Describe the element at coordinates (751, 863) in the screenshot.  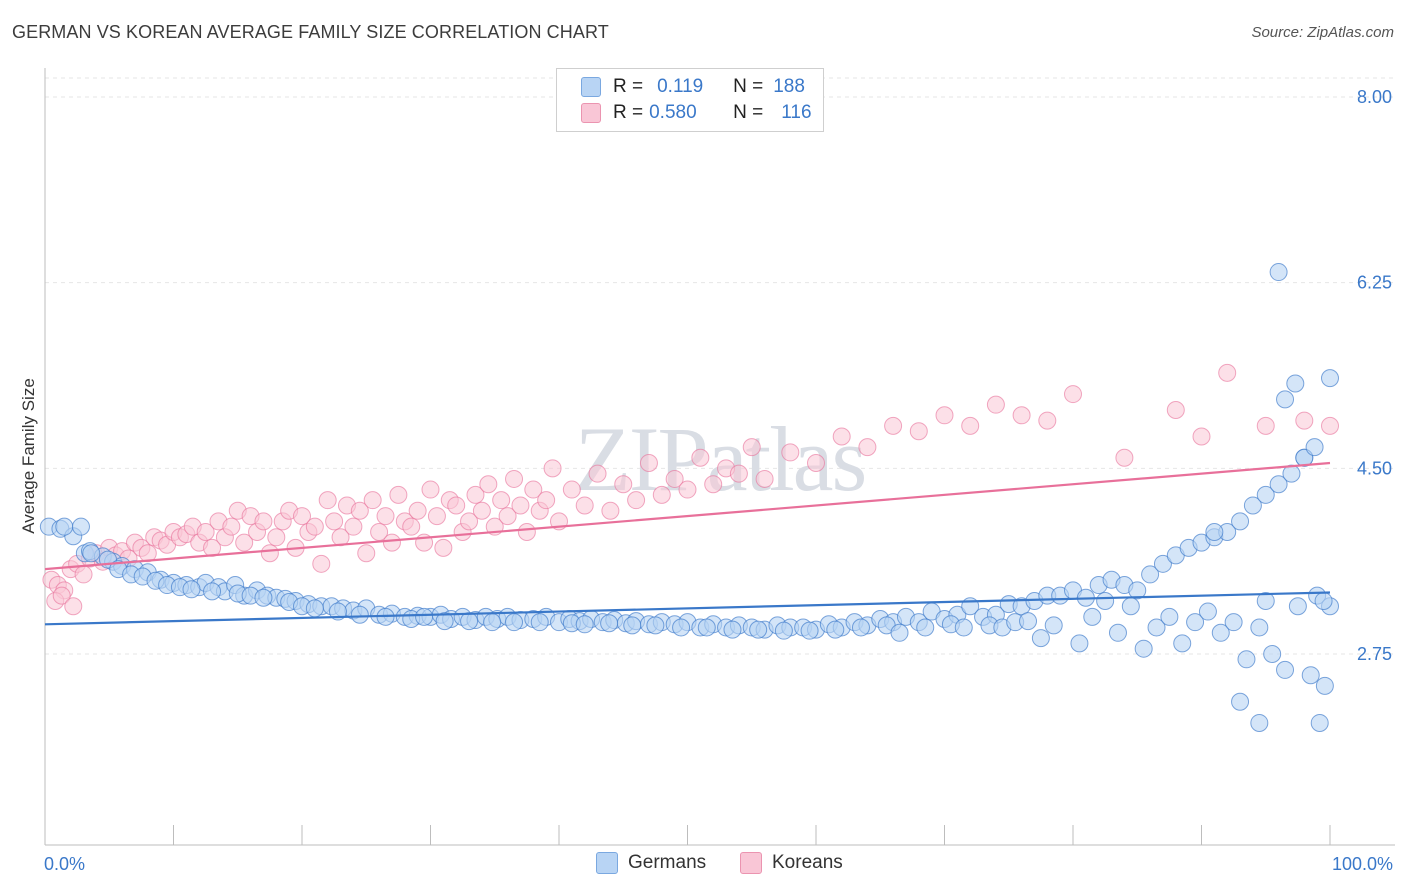
I see `koreans-swatch` at that location.